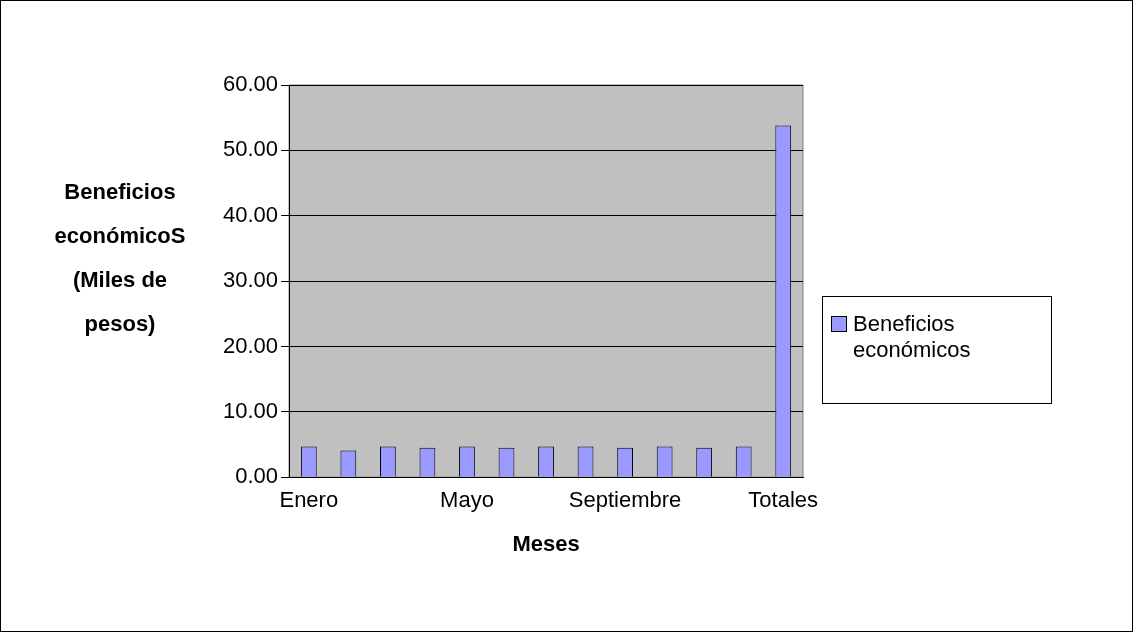 This screenshot has width=1133, height=632. Describe the element at coordinates (783, 500) in the screenshot. I see `x-tick-label: Totales` at that location.